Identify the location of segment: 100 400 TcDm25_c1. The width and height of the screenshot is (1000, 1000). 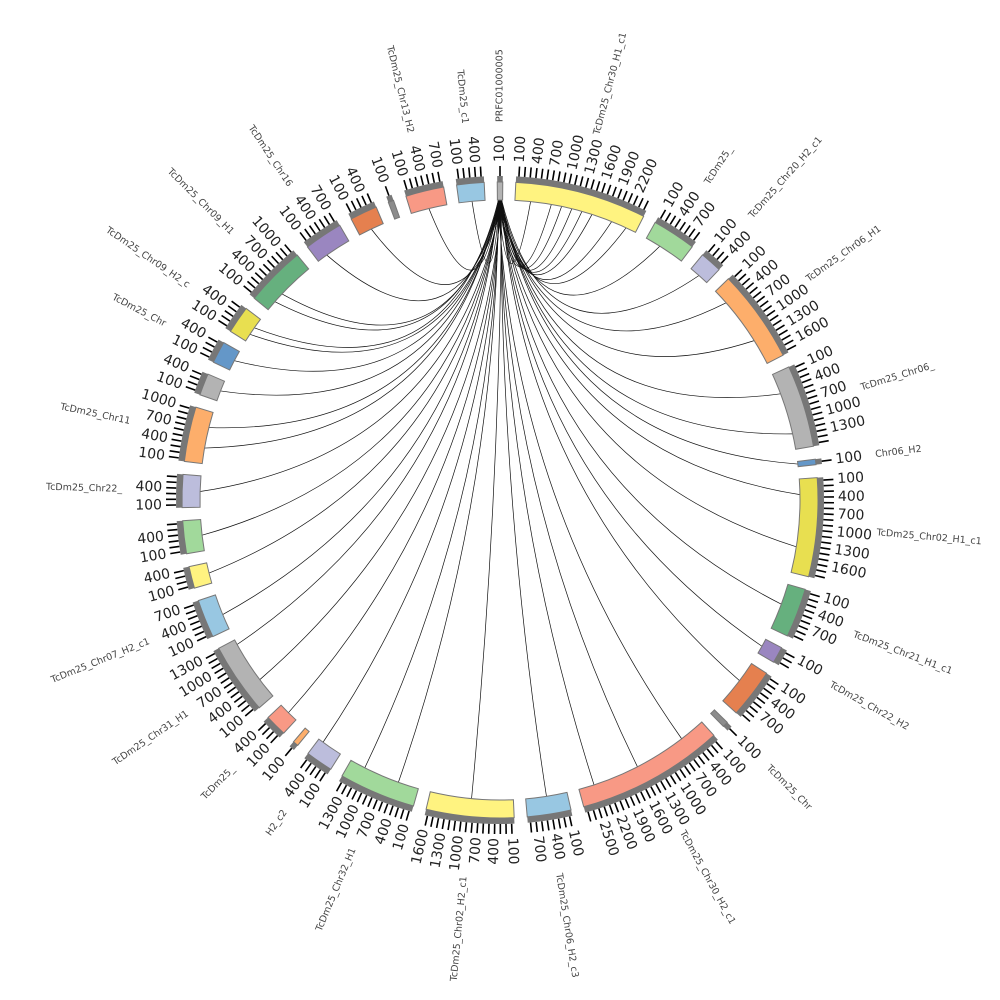
(465, 136).